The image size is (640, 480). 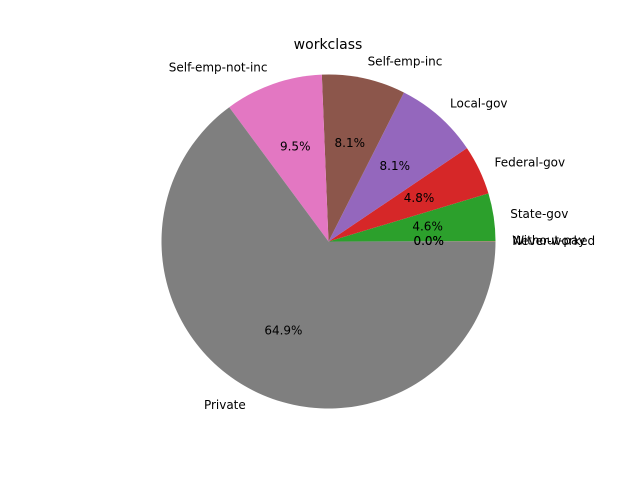 I want to click on slice-percent-local-gov: 8.1%, so click(x=395, y=166).